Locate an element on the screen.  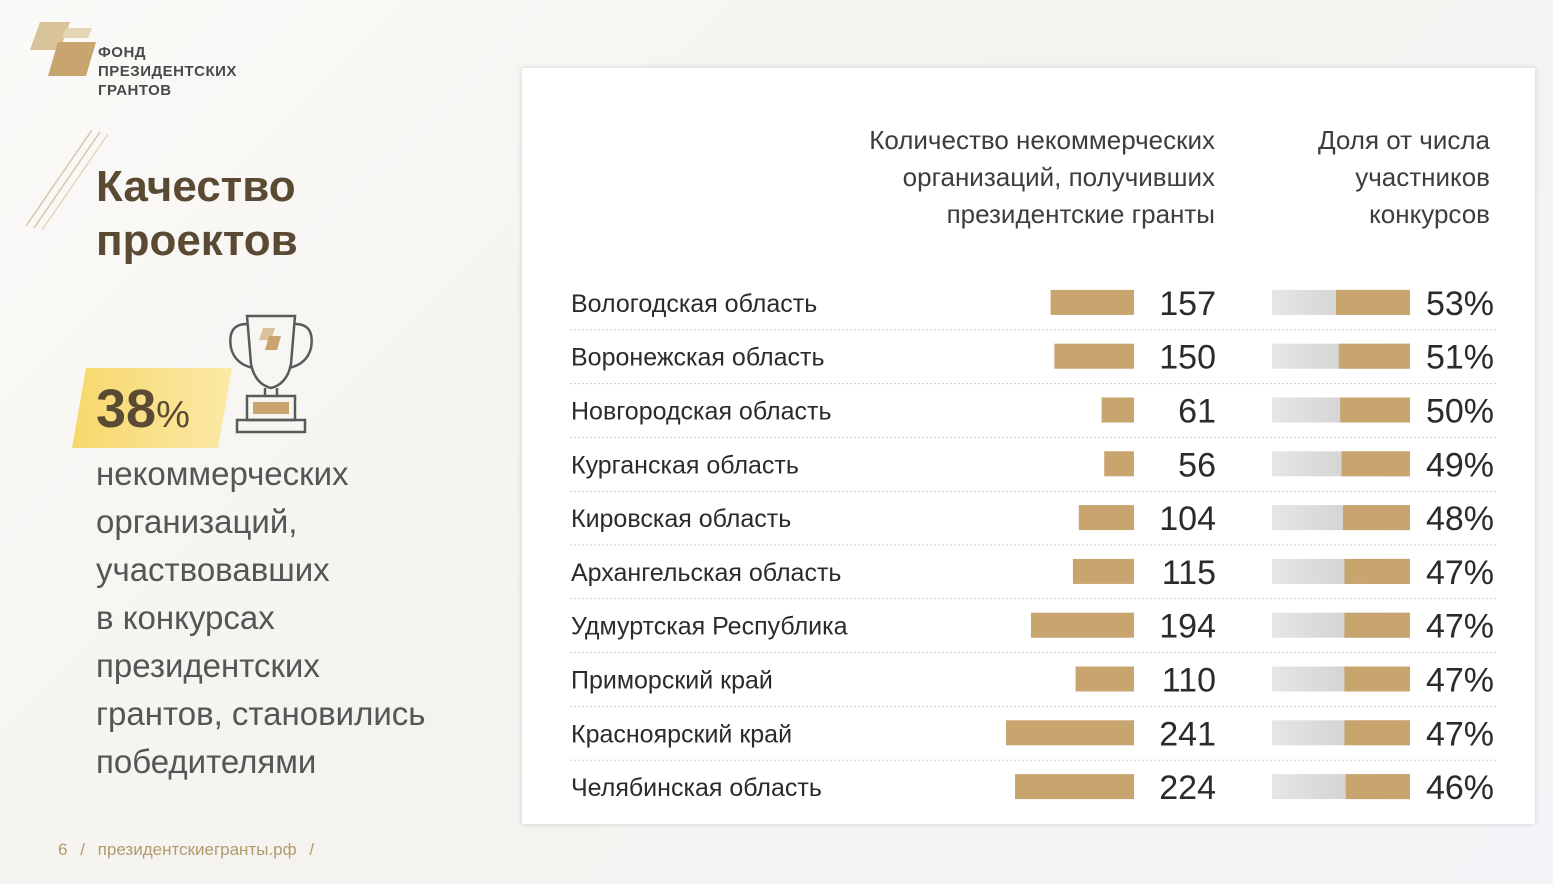
page-title: Качество проектов is located at coordinates (197, 214).